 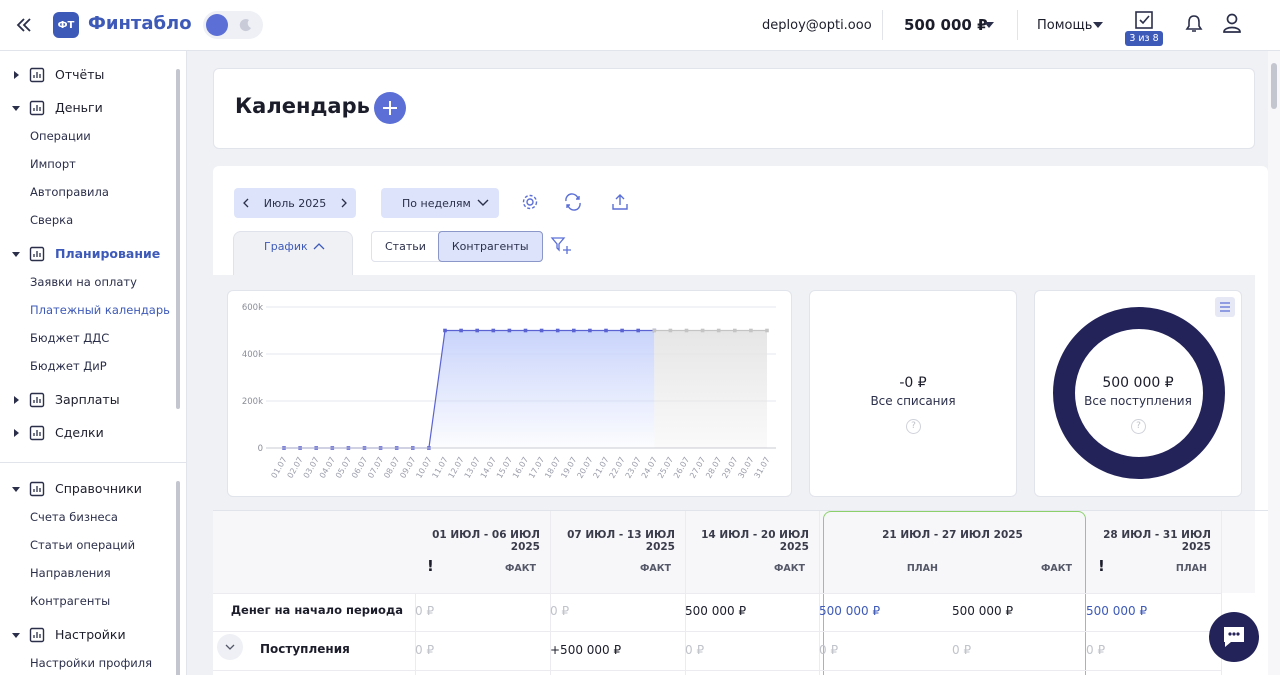 What do you see at coordinates (620, 202) in the screenshot?
I see `export-icon` at bounding box center [620, 202].